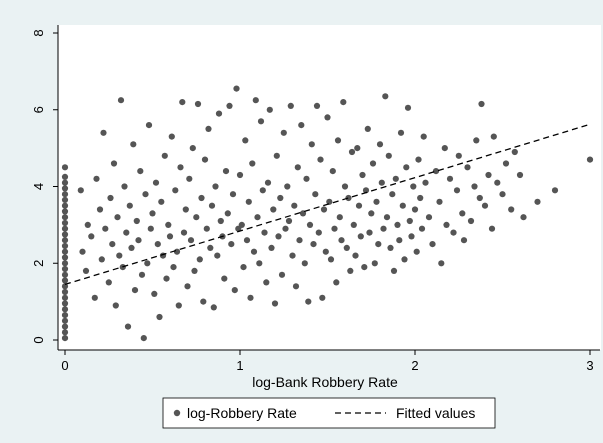 This screenshot has width=603, height=443. Describe the element at coordinates (325, 382) in the screenshot. I see `x-axis-title: log-Bank Robbery Rate` at that location.